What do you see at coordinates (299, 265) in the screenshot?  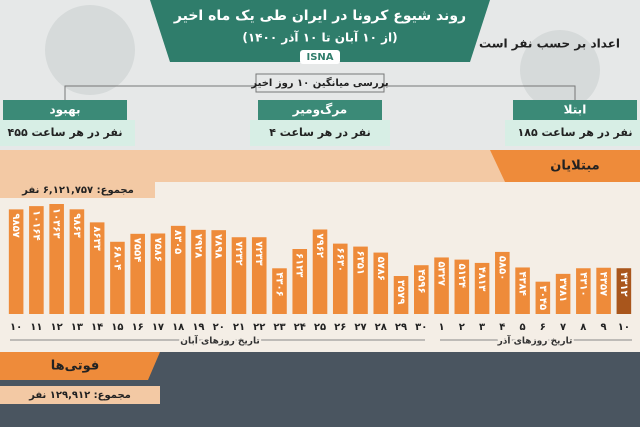 I see `value-label: ۶۱۲۳` at bounding box center [299, 265].